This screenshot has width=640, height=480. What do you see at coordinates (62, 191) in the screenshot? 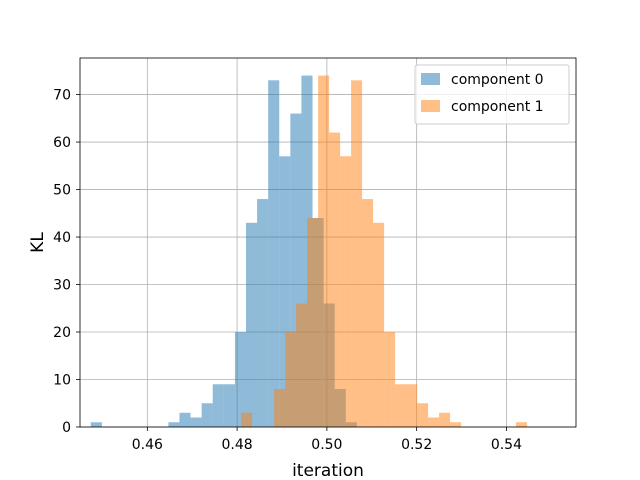
I see `y-tick-label: 50` at bounding box center [62, 191].